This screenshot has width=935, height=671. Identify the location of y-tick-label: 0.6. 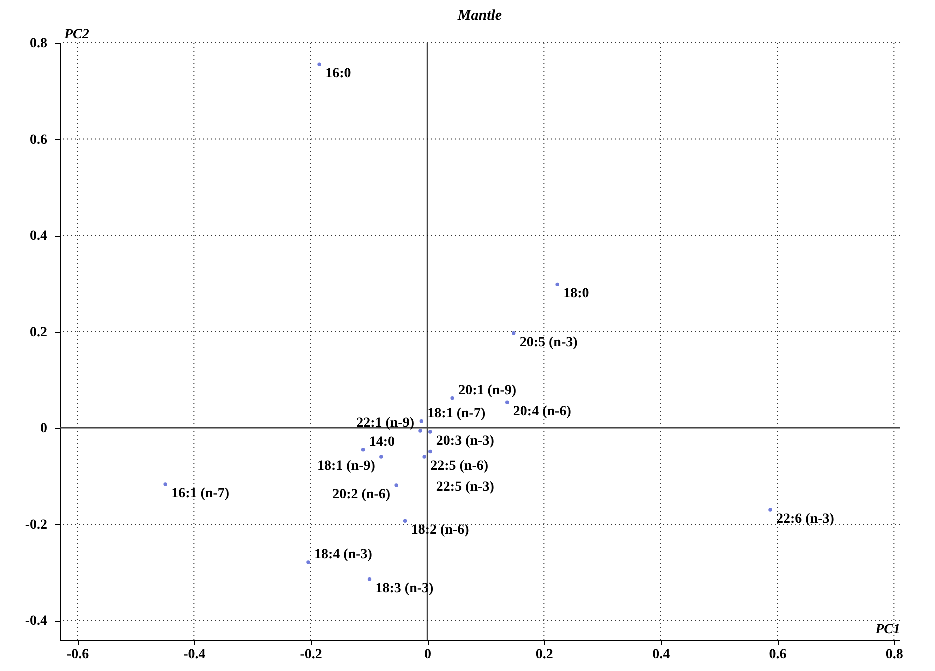
(39, 140).